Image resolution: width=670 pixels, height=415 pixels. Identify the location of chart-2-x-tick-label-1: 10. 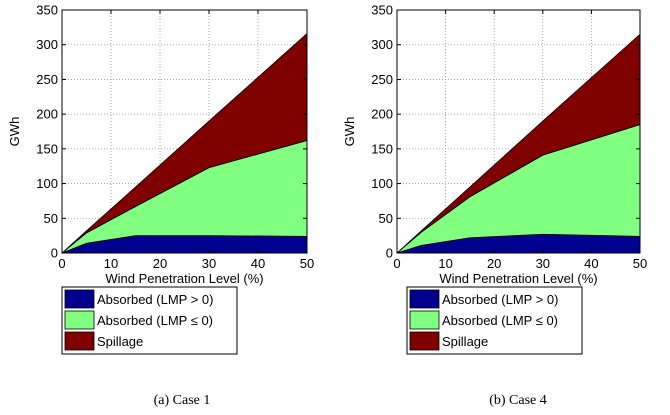
(445, 263).